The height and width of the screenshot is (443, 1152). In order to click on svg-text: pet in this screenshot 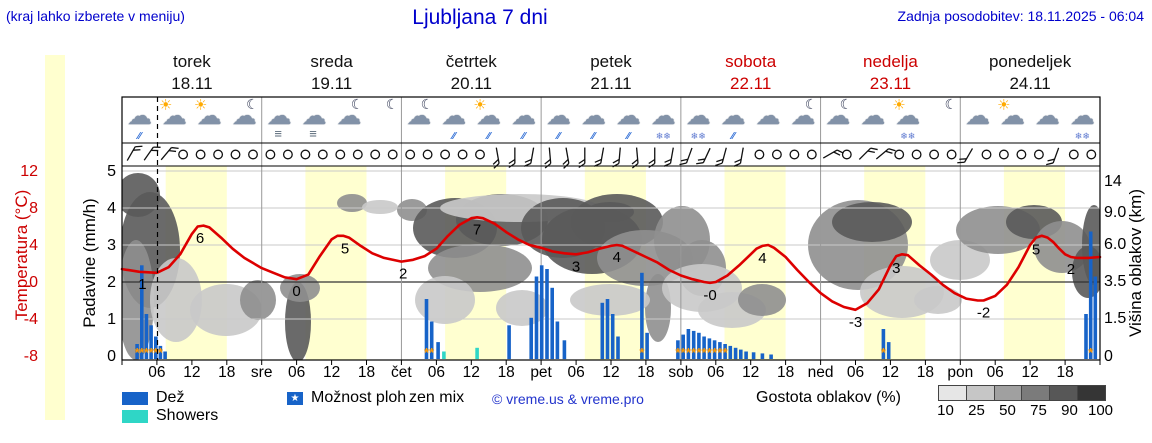, I will do `click(541, 372)`.